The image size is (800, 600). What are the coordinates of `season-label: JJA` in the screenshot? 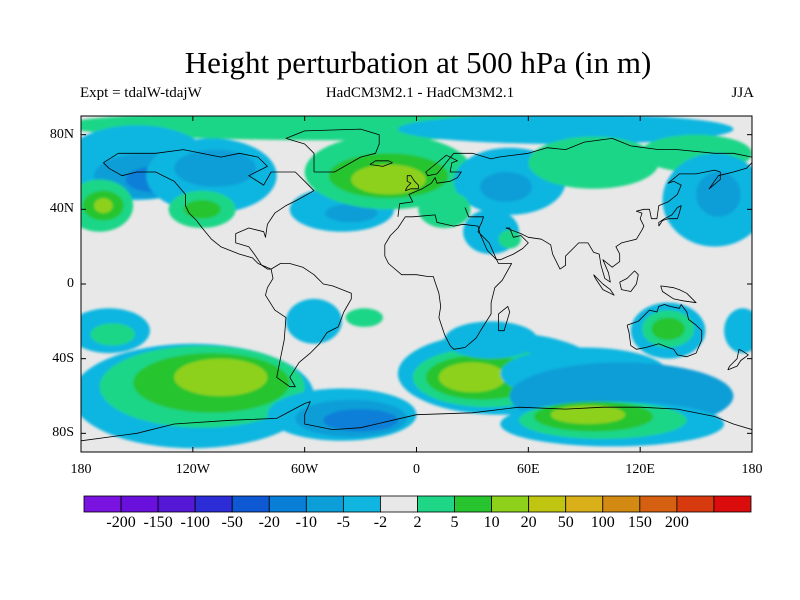 It's located at (742, 93).